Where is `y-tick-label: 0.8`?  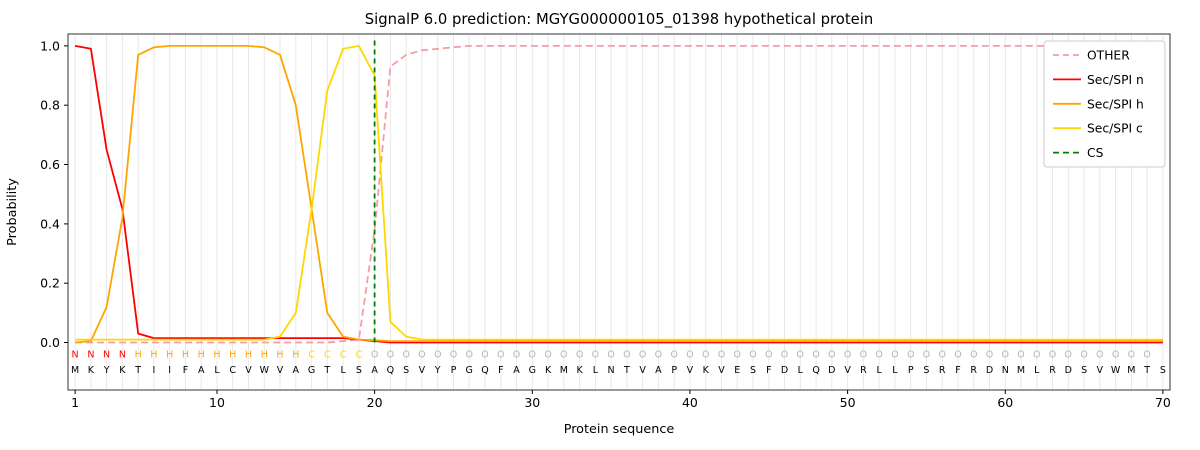
y-tick-label: 0.8 is located at coordinates (50, 105).